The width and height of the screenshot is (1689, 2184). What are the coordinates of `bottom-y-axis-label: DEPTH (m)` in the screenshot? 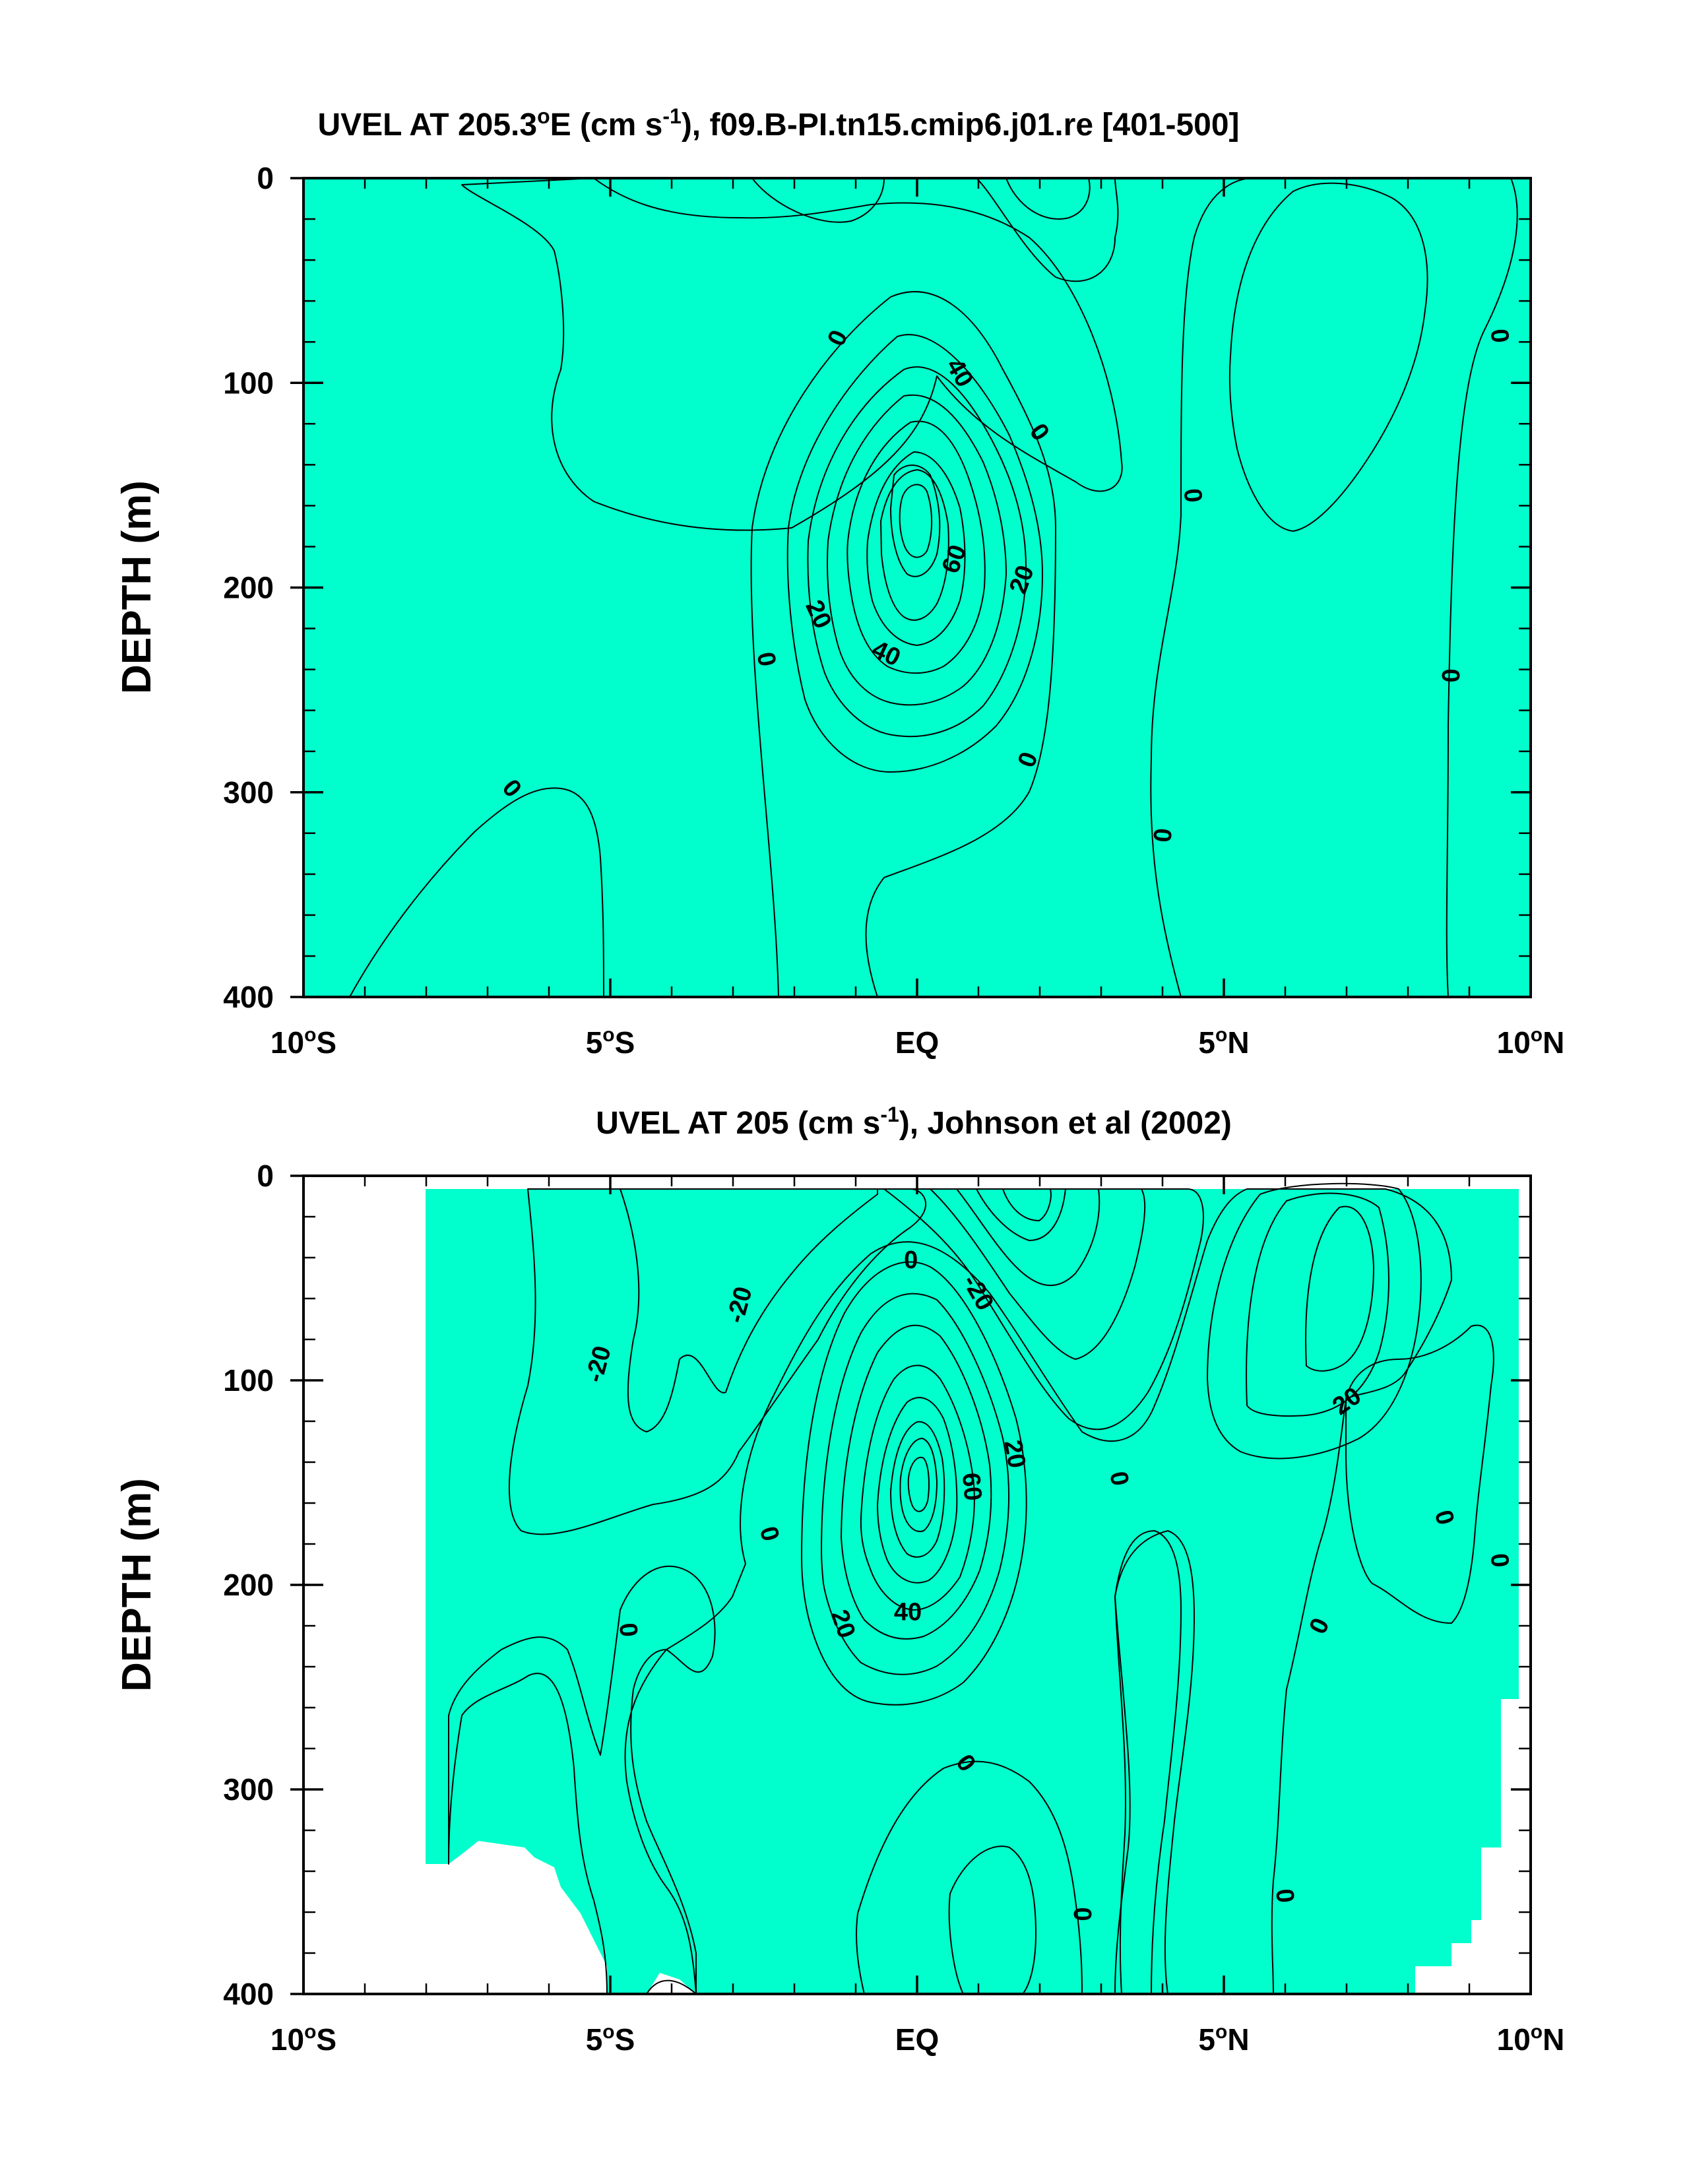 It's located at (137, 1585).